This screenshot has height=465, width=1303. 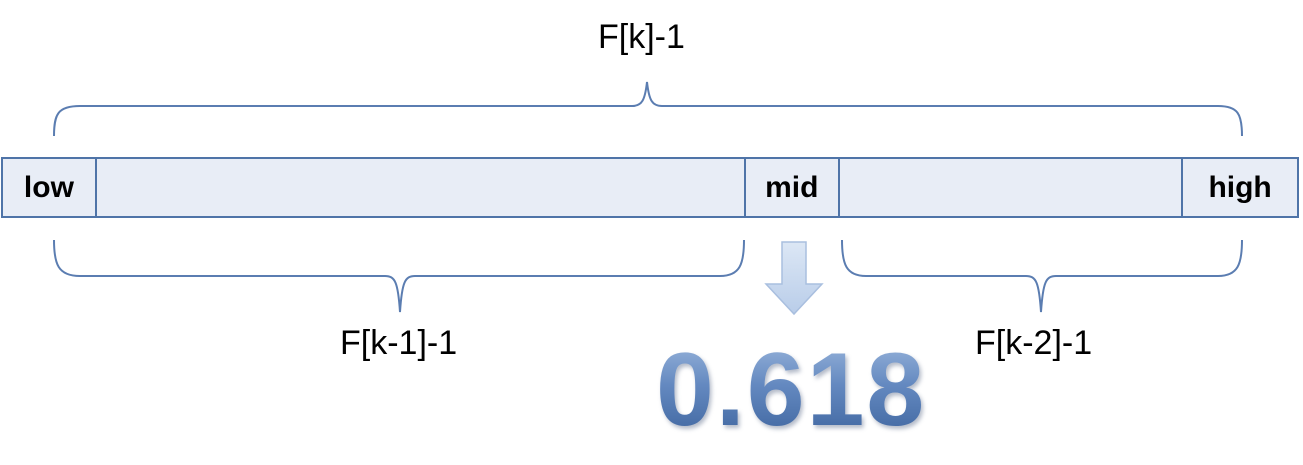 I want to click on array-cell-high: high, so click(x=1240, y=187).